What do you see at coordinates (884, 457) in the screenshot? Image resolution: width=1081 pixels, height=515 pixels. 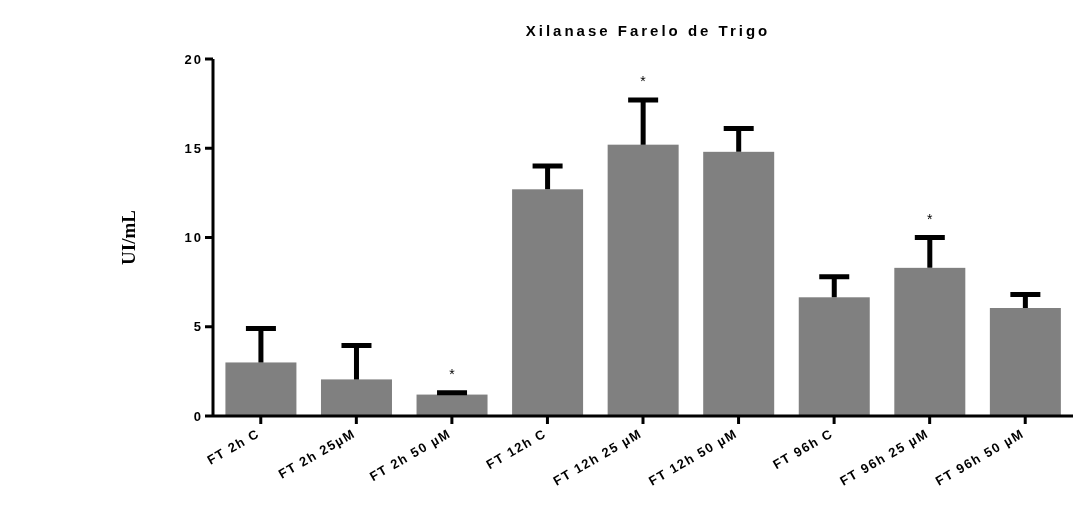 I see `x-tick-label: FT 96h 25 µM` at bounding box center [884, 457].